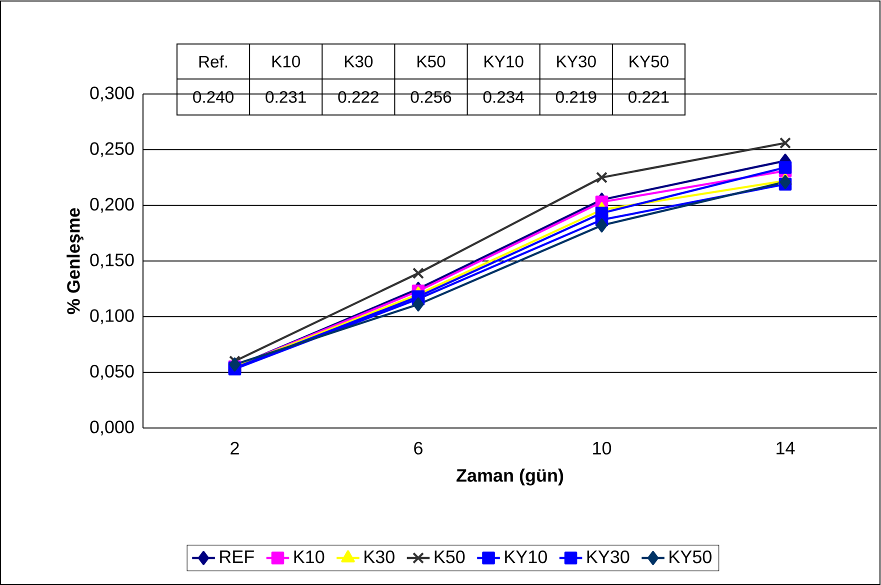 The width and height of the screenshot is (881, 585). Describe the element at coordinates (309, 557) in the screenshot. I see `legend-label: K10` at that location.